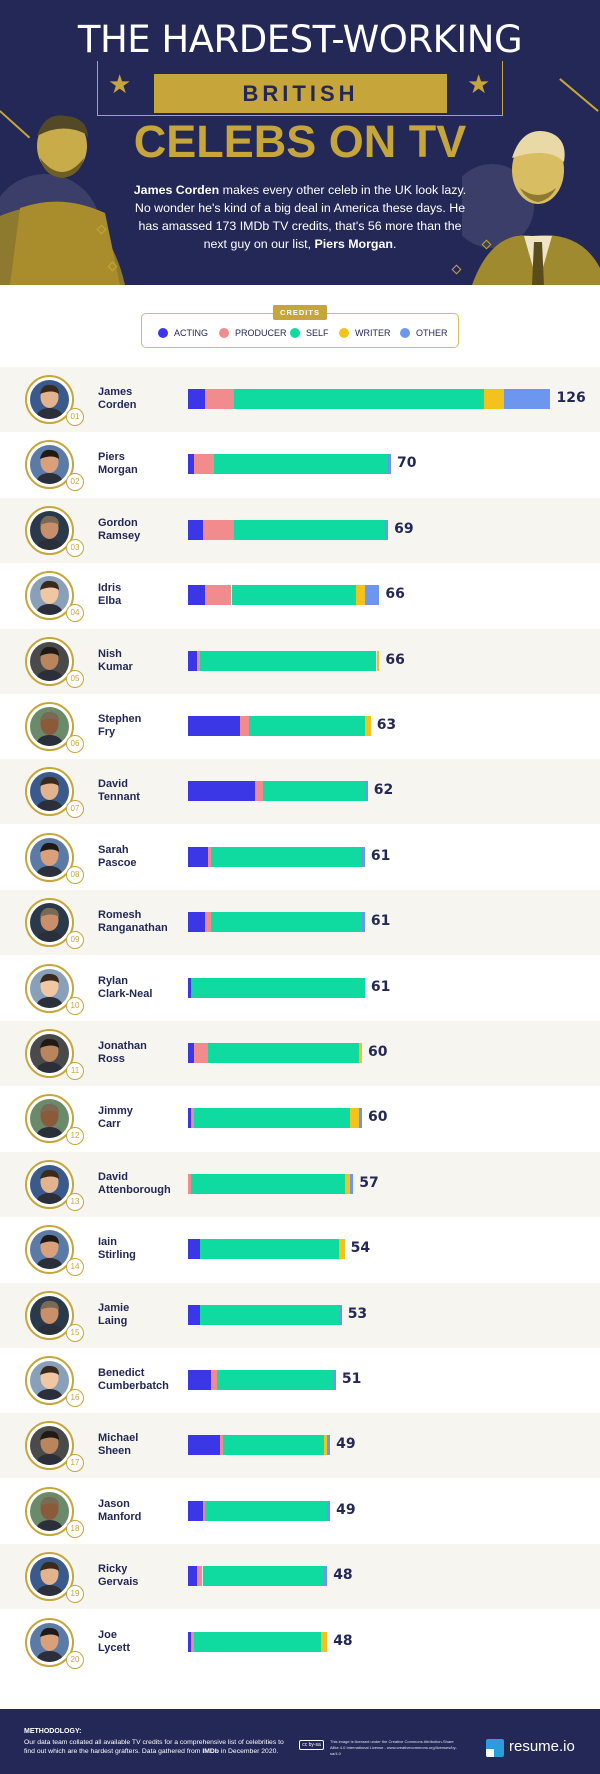  I want to click on rank-badge: 16, so click(75, 1398).